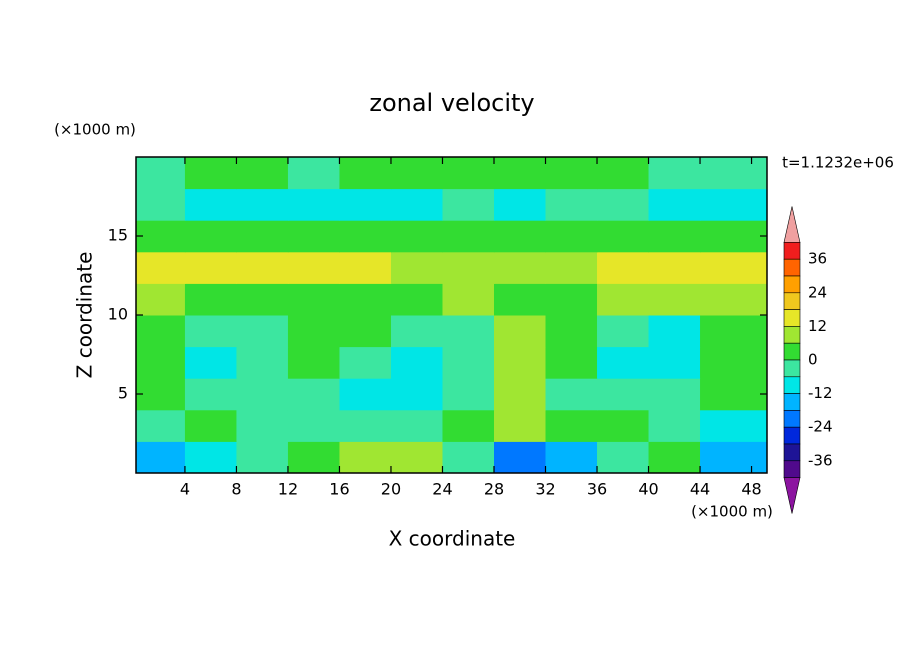  What do you see at coordinates (817, 292) in the screenshot?
I see `colorbar-tick-label: 24` at bounding box center [817, 292].